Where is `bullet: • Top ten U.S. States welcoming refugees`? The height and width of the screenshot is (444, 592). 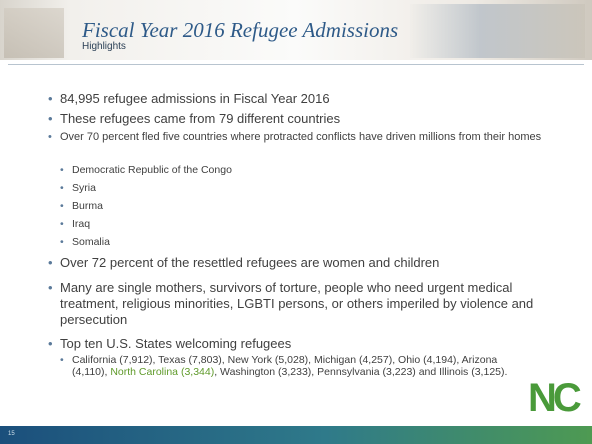 bullet: • Top ten U.S. States welcoming refugees is located at coordinates (170, 343).